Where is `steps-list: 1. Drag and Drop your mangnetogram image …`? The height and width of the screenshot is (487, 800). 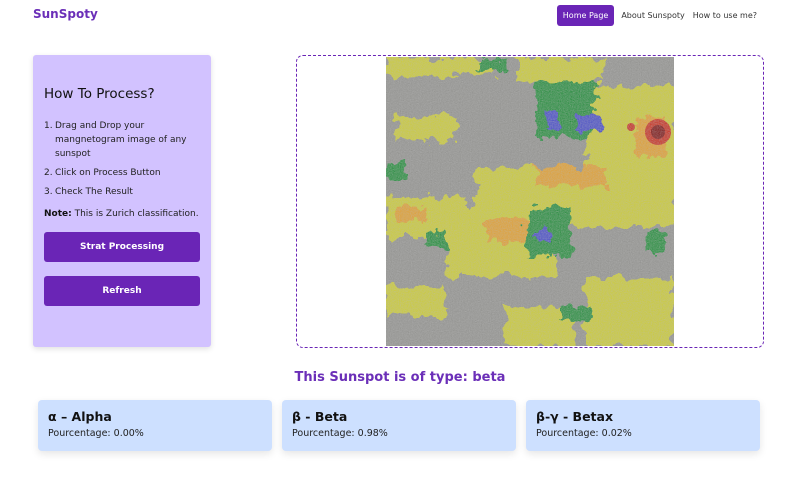 steps-list: 1. Drag and Drop your mangnetogram image … is located at coordinates (122, 159).